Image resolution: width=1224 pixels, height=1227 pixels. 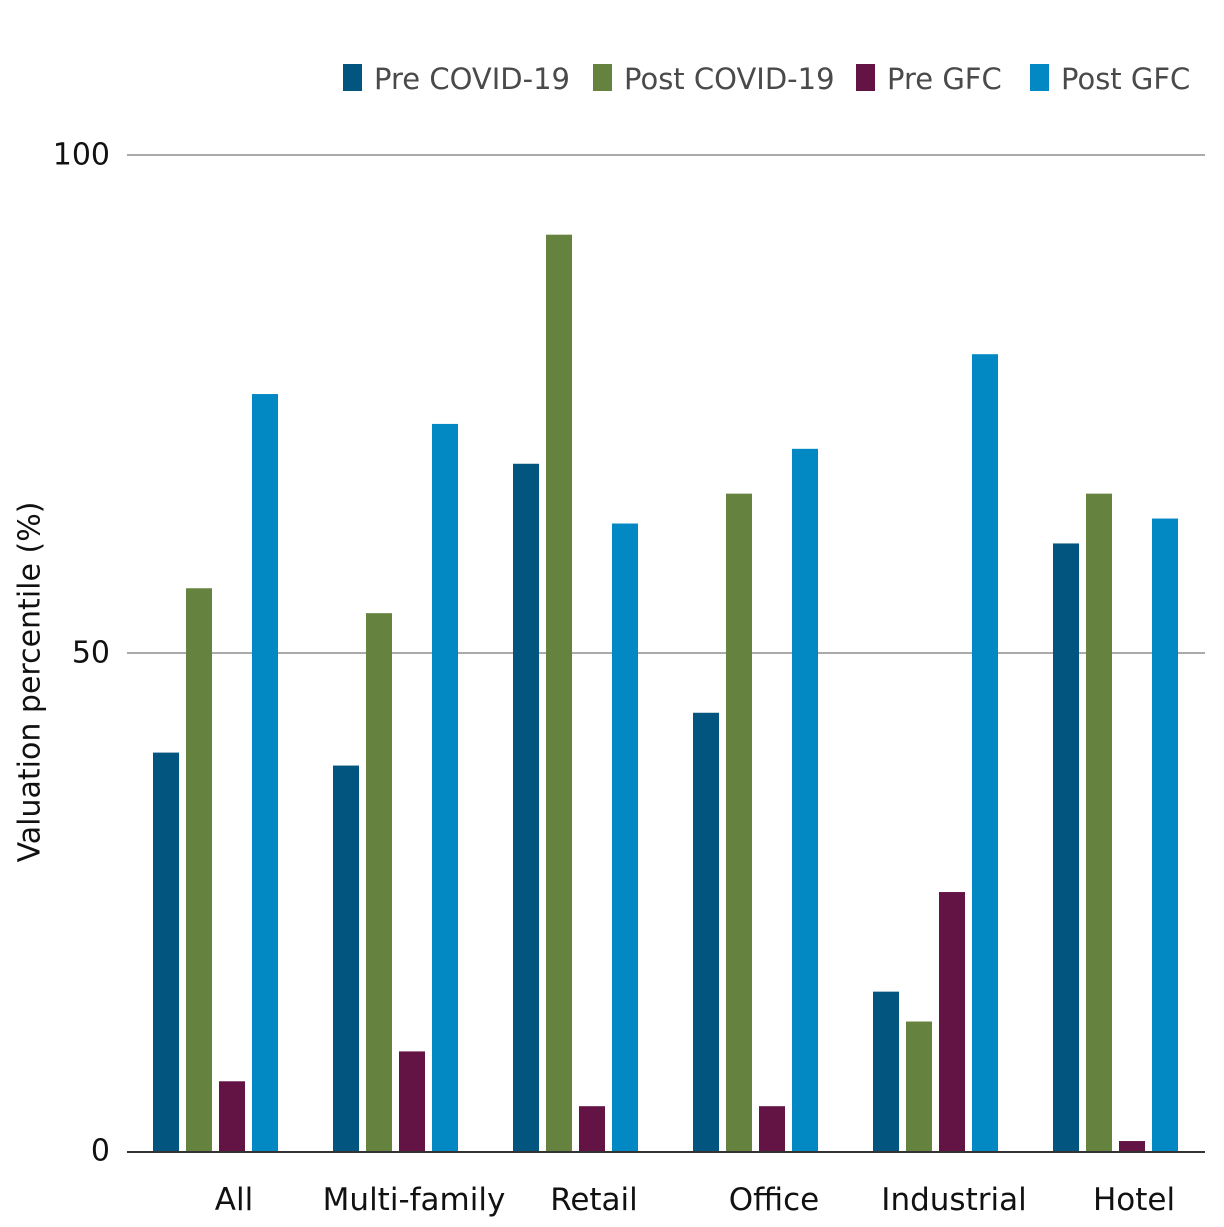 What do you see at coordinates (395, 787) in the screenshot?
I see `bar-group-multi-family` at bounding box center [395, 787].